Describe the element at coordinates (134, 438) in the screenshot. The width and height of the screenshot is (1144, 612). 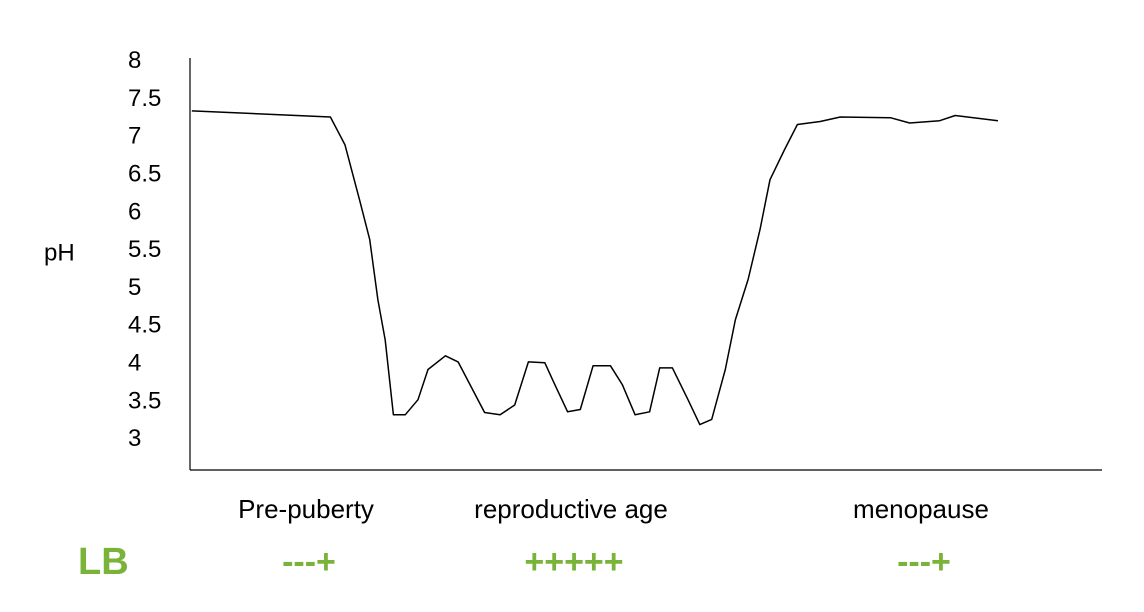
I see `y-tick-label: 3` at that location.